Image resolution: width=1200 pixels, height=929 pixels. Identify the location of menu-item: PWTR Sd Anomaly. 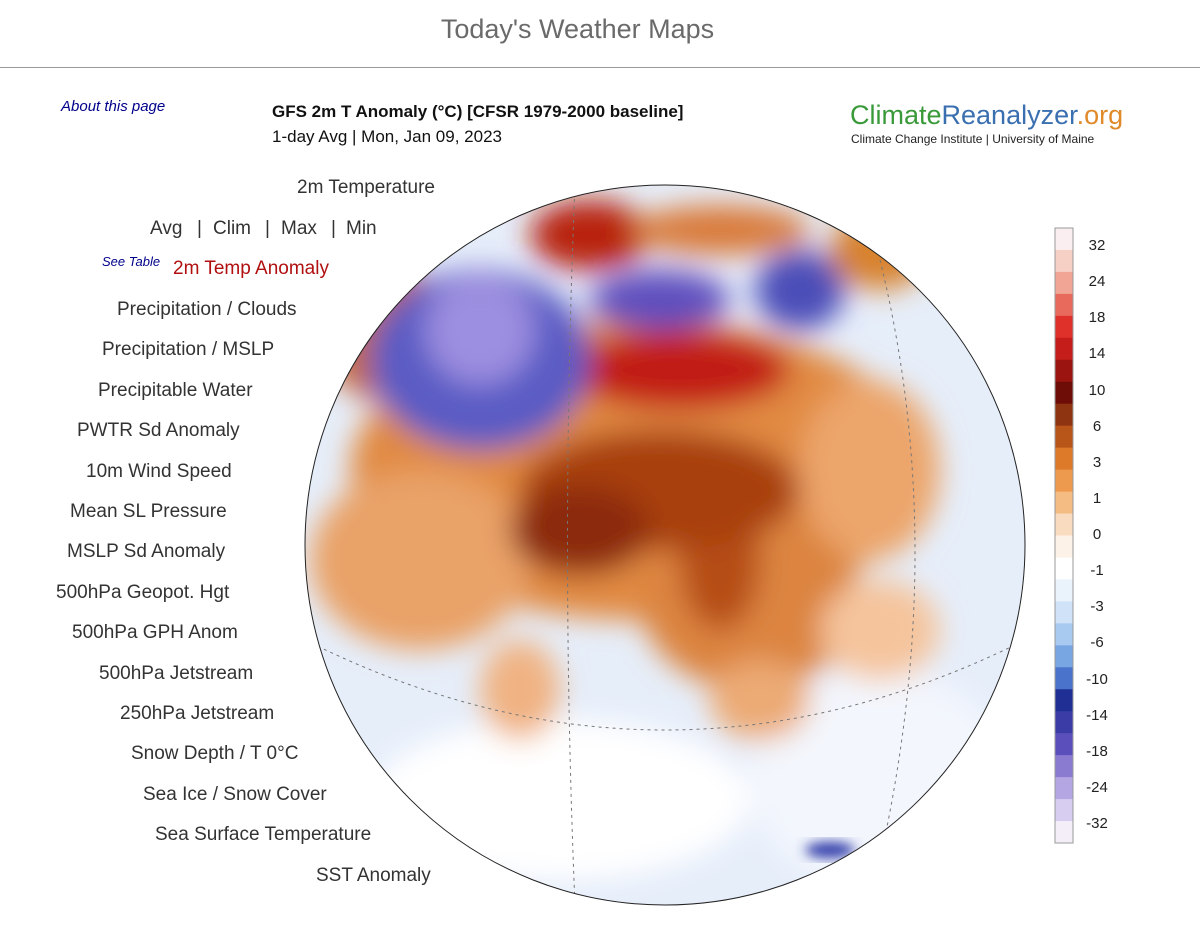
(158, 431).